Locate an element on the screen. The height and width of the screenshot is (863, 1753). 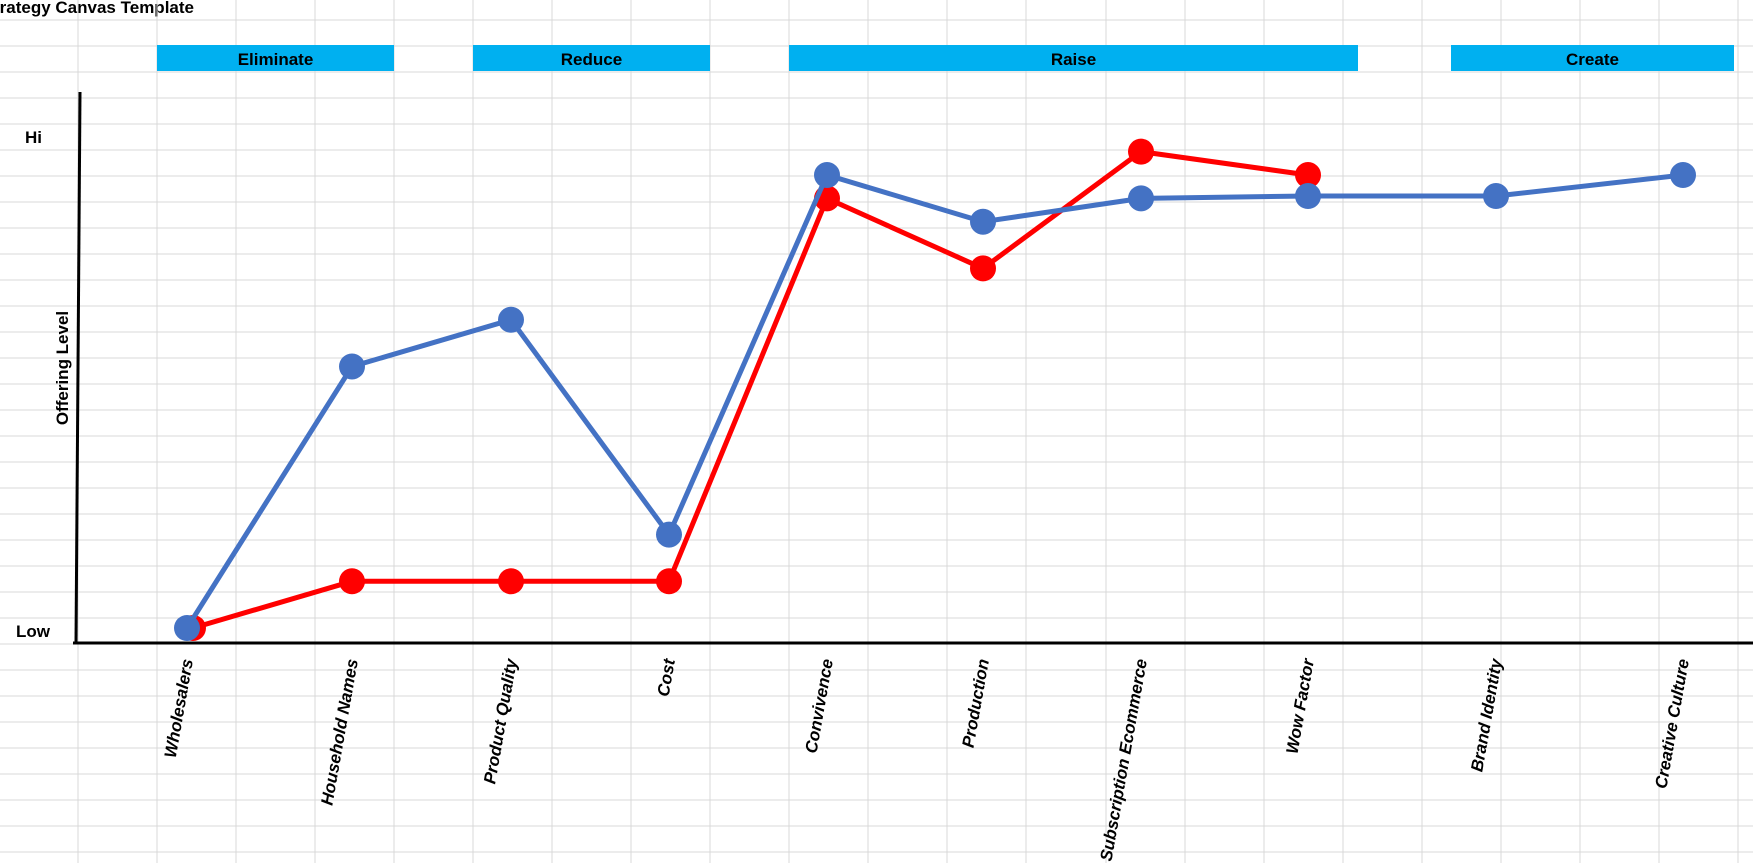
header-eliminate: Eliminate is located at coordinates (275, 58).